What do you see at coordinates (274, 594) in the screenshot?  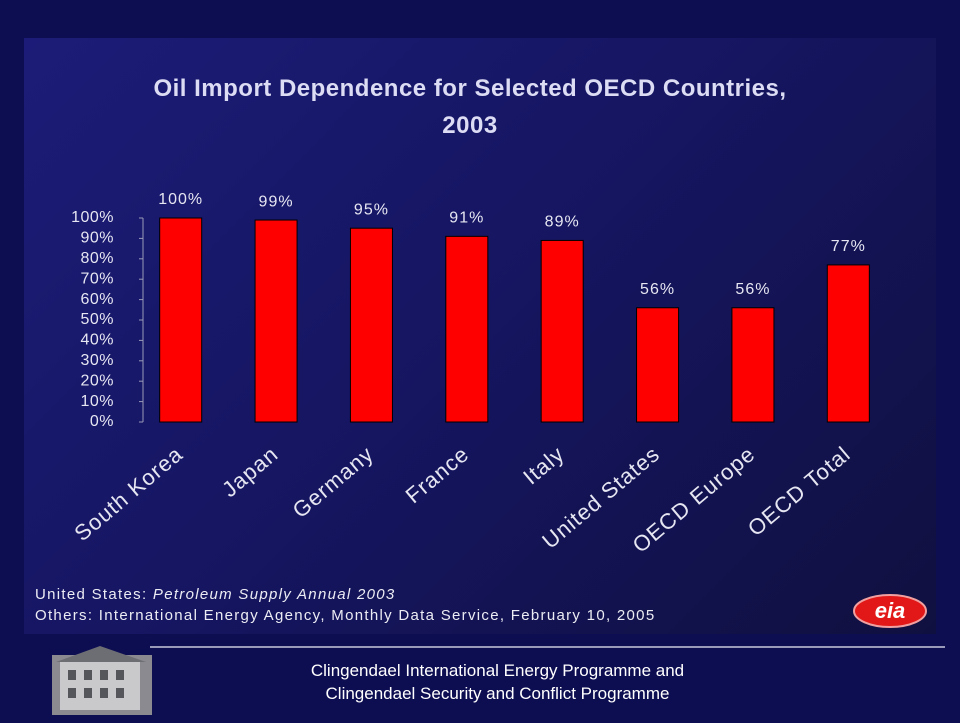 I see `source-text: Petroleum Supply Annual 2003` at bounding box center [274, 594].